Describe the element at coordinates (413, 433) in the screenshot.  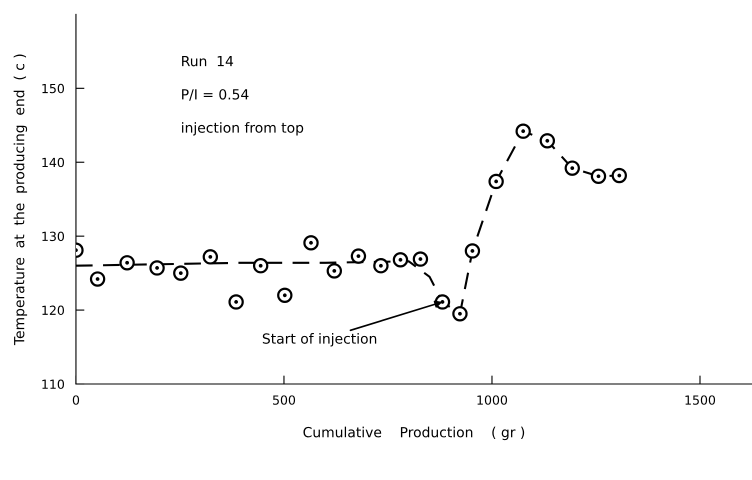
I see `x-axis-title: Cumulative Production ( gr )` at that location.